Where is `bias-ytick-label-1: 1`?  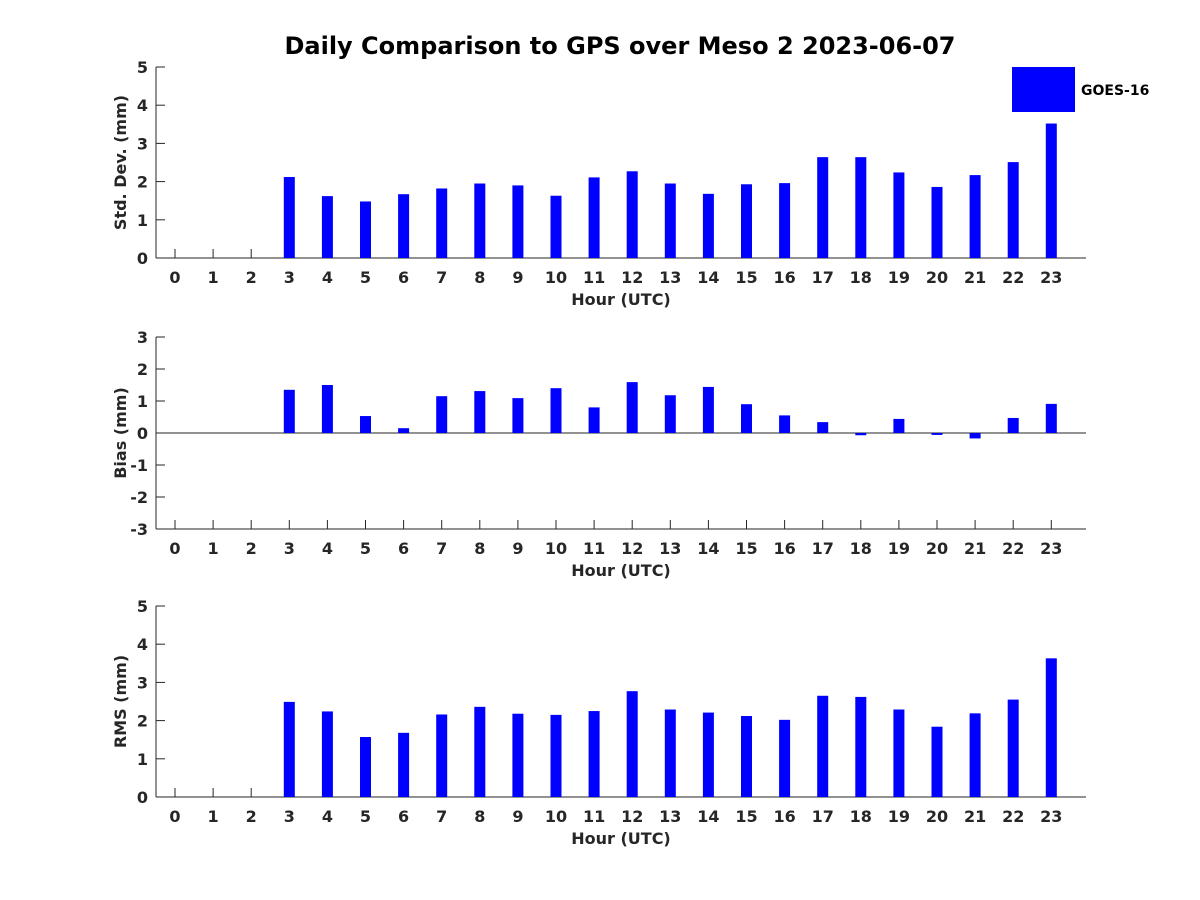 bias-ytick-label-1: 1 is located at coordinates (142, 401).